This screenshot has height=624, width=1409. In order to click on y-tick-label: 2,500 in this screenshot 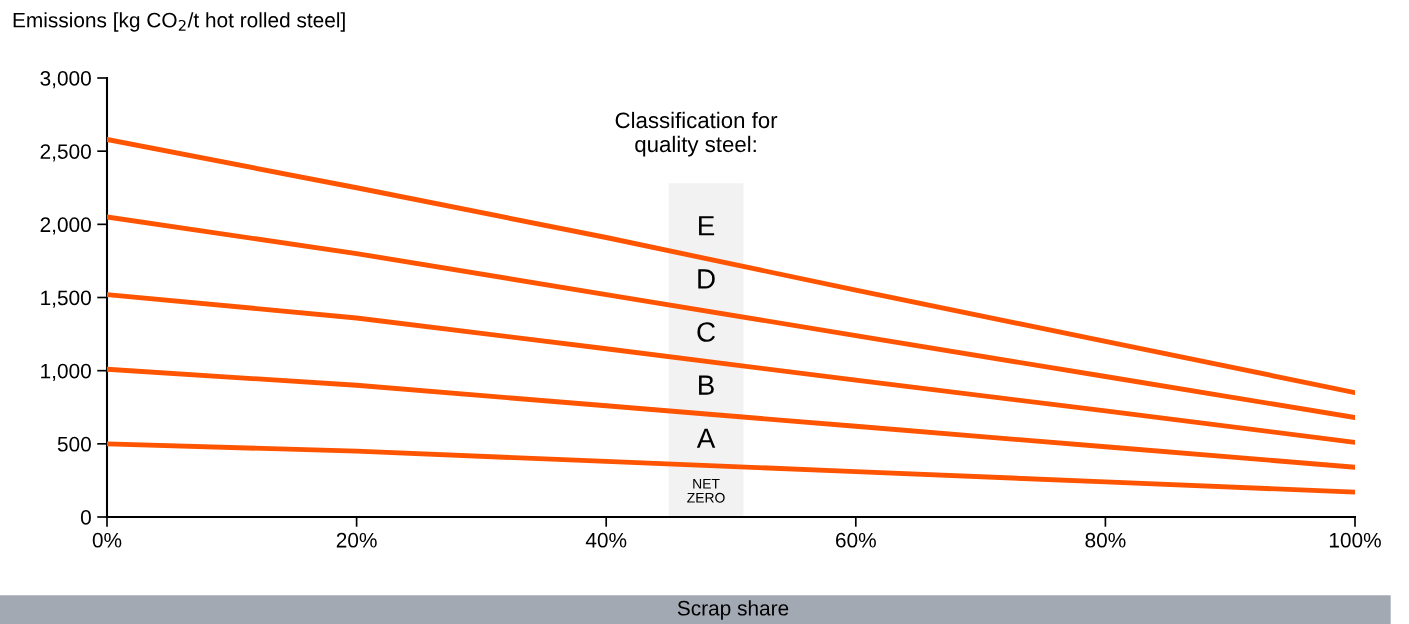, I will do `click(65, 153)`.